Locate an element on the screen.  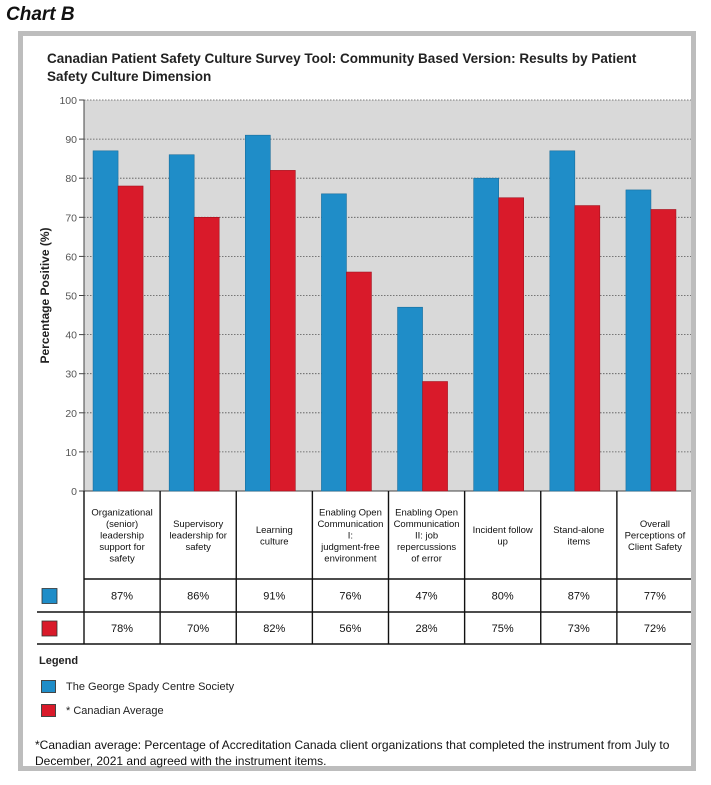
table-value-canadian-2: 82% is located at coordinates (274, 629).